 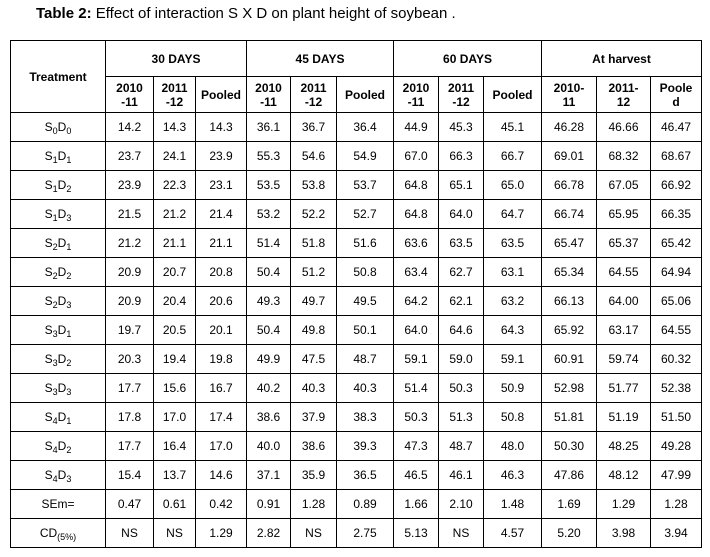 I want to click on data-cell: 21.1, so click(x=221, y=243).